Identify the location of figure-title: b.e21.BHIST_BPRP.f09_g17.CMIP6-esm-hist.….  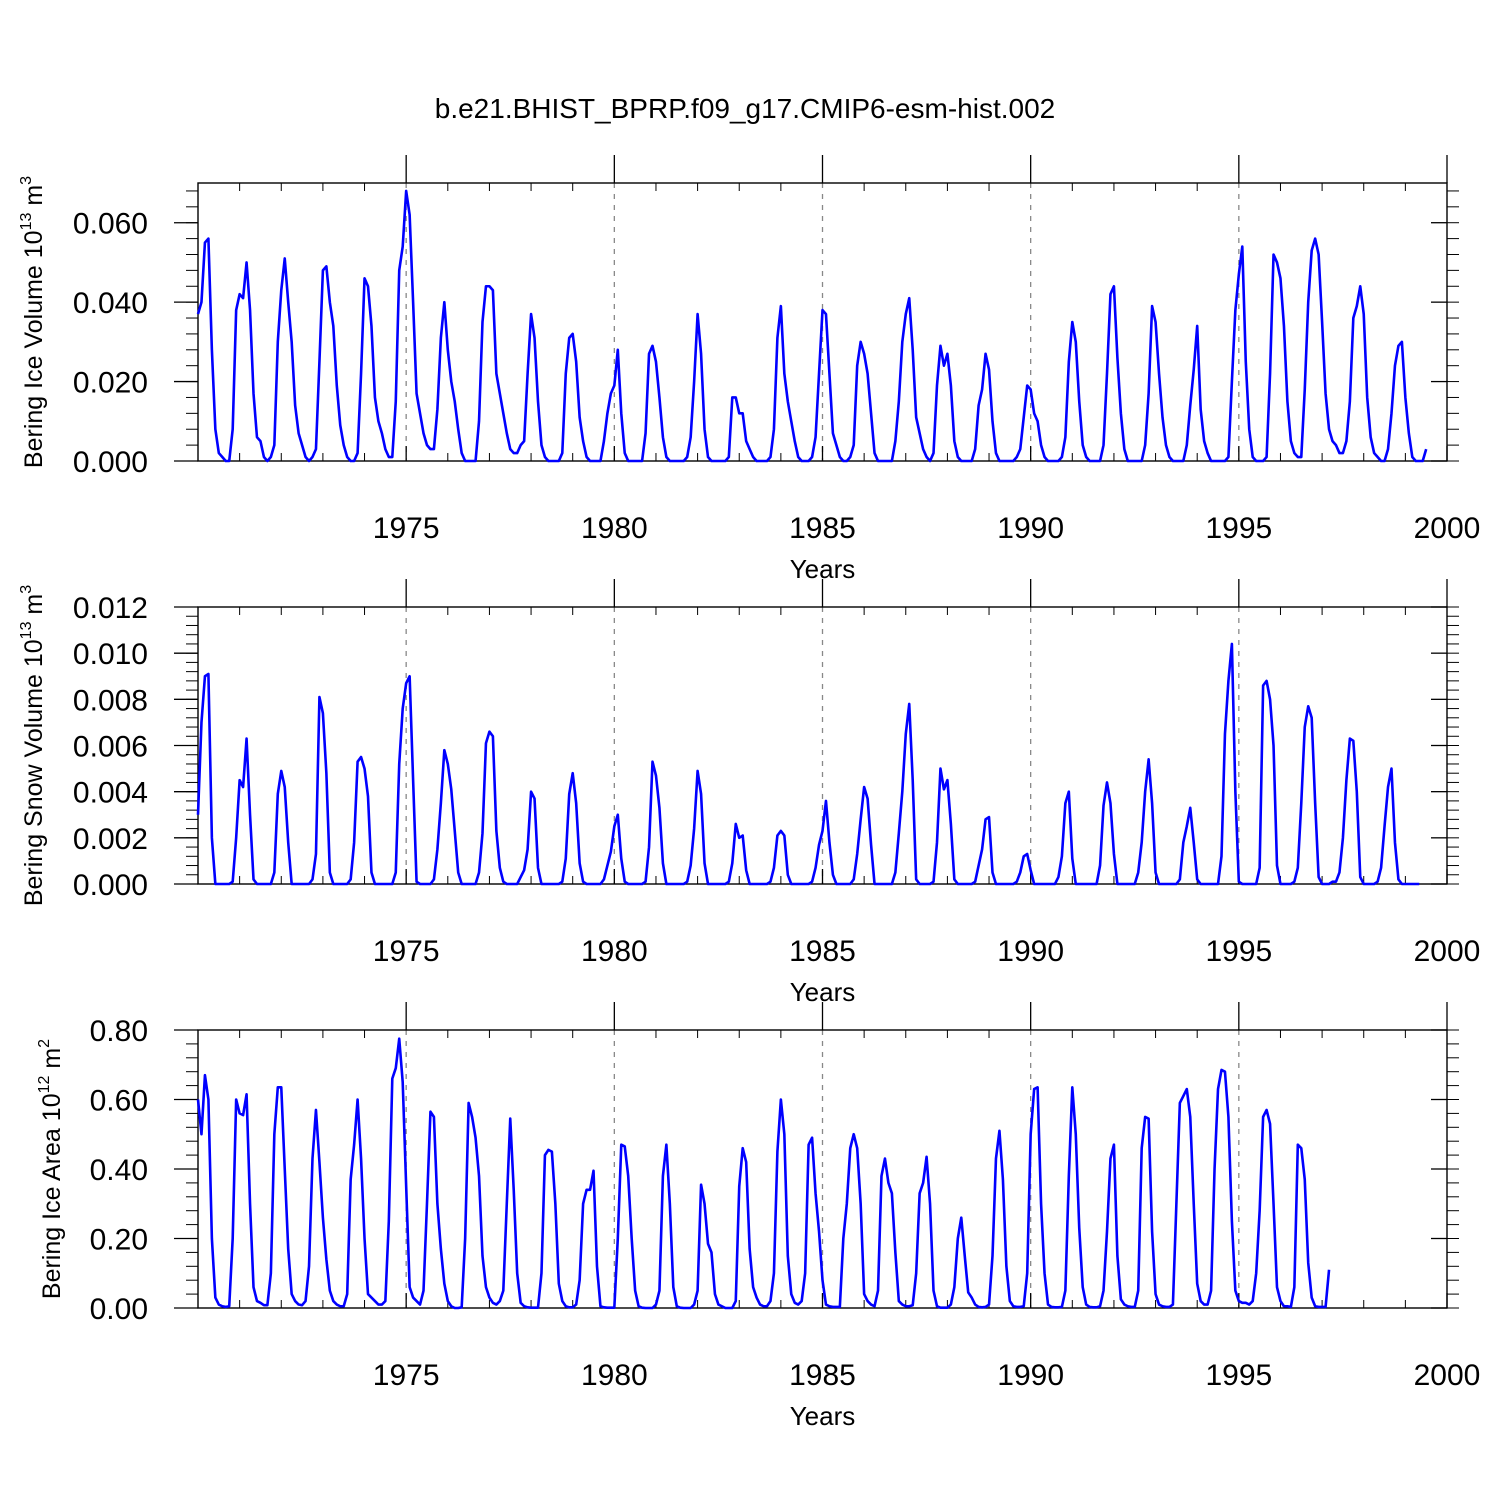
(745, 108).